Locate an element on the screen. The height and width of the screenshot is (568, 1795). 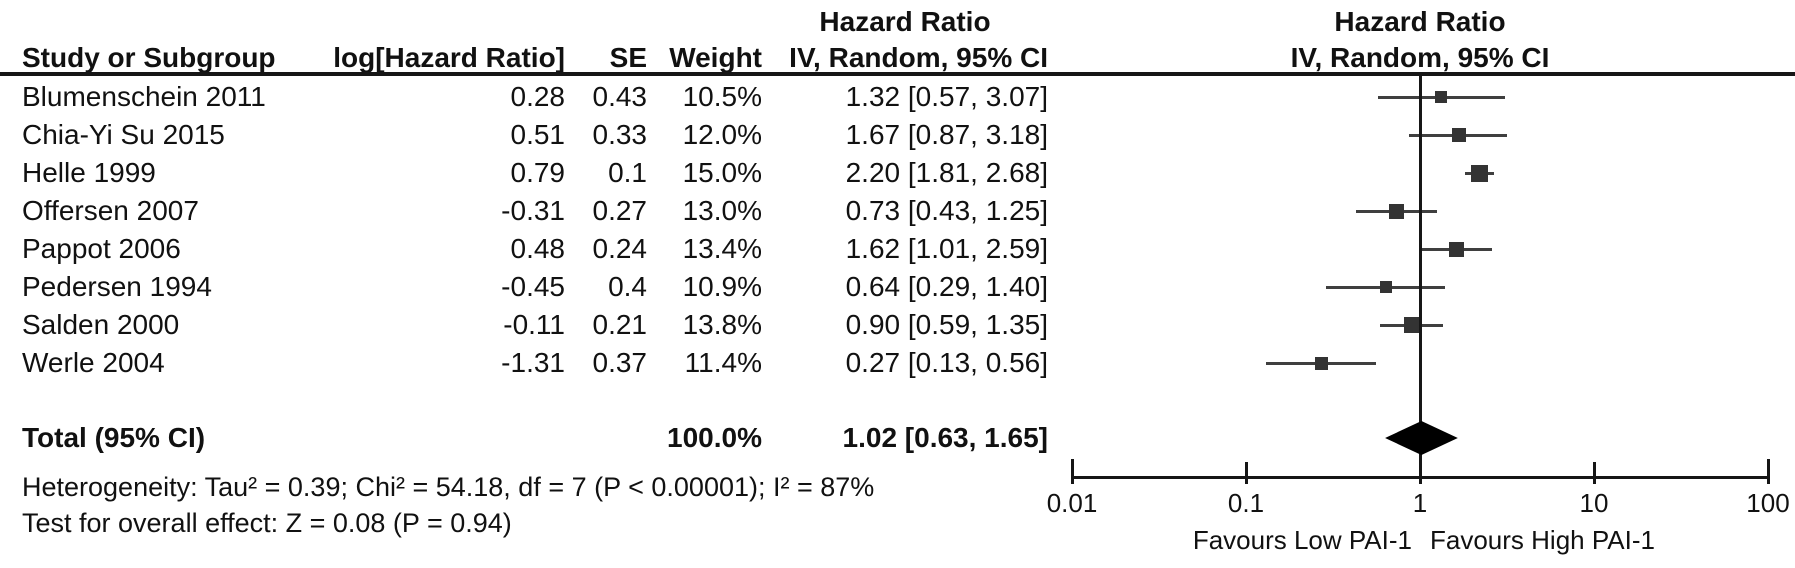
study-ci-cell: 0.64 [0.29, 1.40] is located at coordinates (946, 286).